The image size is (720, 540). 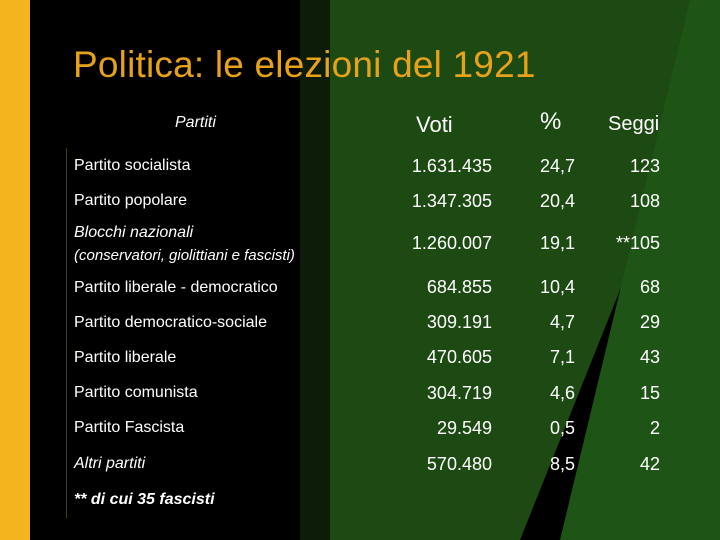 I want to click on party-name: Partito liberale, so click(x=125, y=357).